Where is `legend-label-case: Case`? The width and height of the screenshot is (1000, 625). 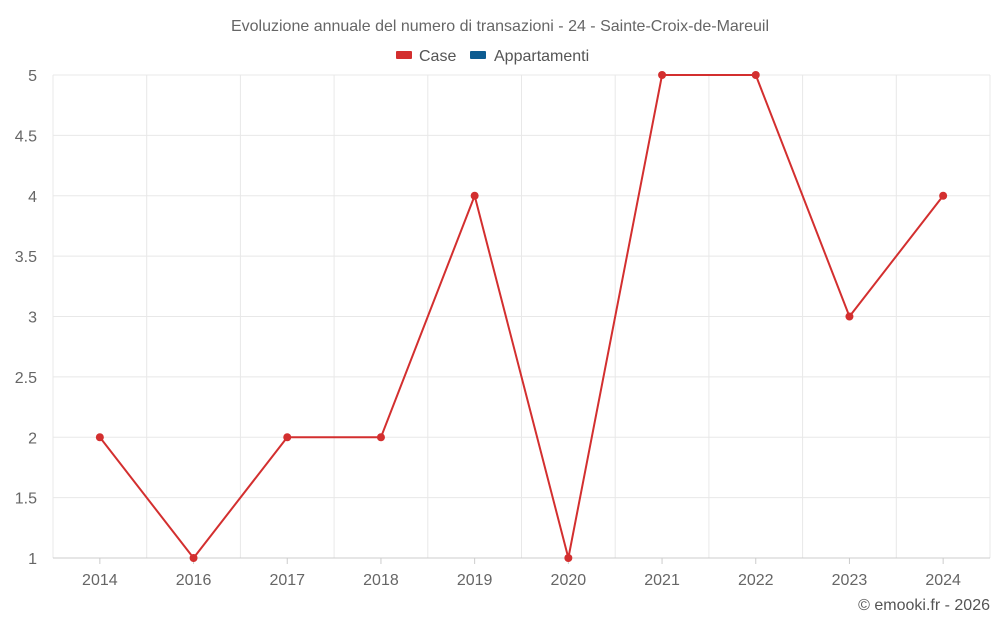 legend-label-case: Case is located at coordinates (437, 56).